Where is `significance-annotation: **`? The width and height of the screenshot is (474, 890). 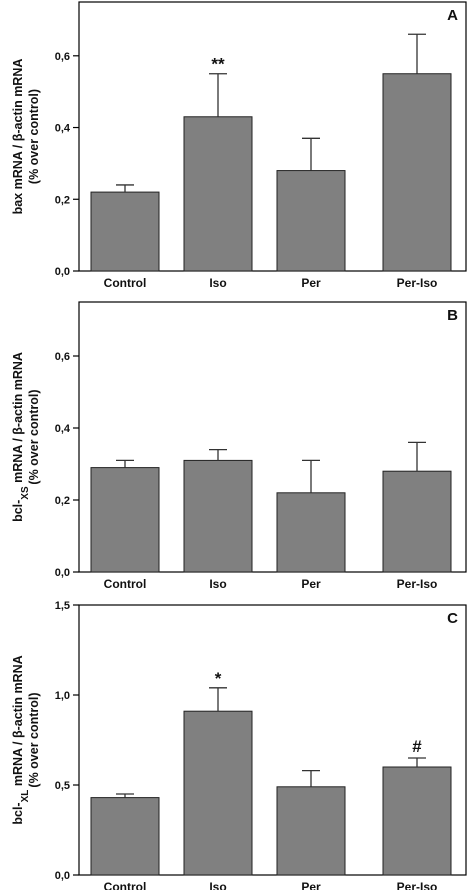
significance-annotation: ** is located at coordinates (218, 64).